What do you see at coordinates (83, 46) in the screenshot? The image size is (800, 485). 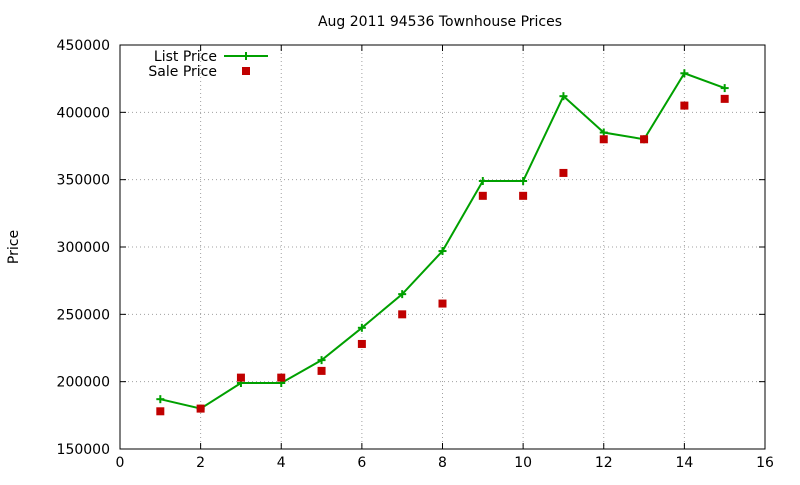 I see `y-tick-label: 450000` at bounding box center [83, 46].